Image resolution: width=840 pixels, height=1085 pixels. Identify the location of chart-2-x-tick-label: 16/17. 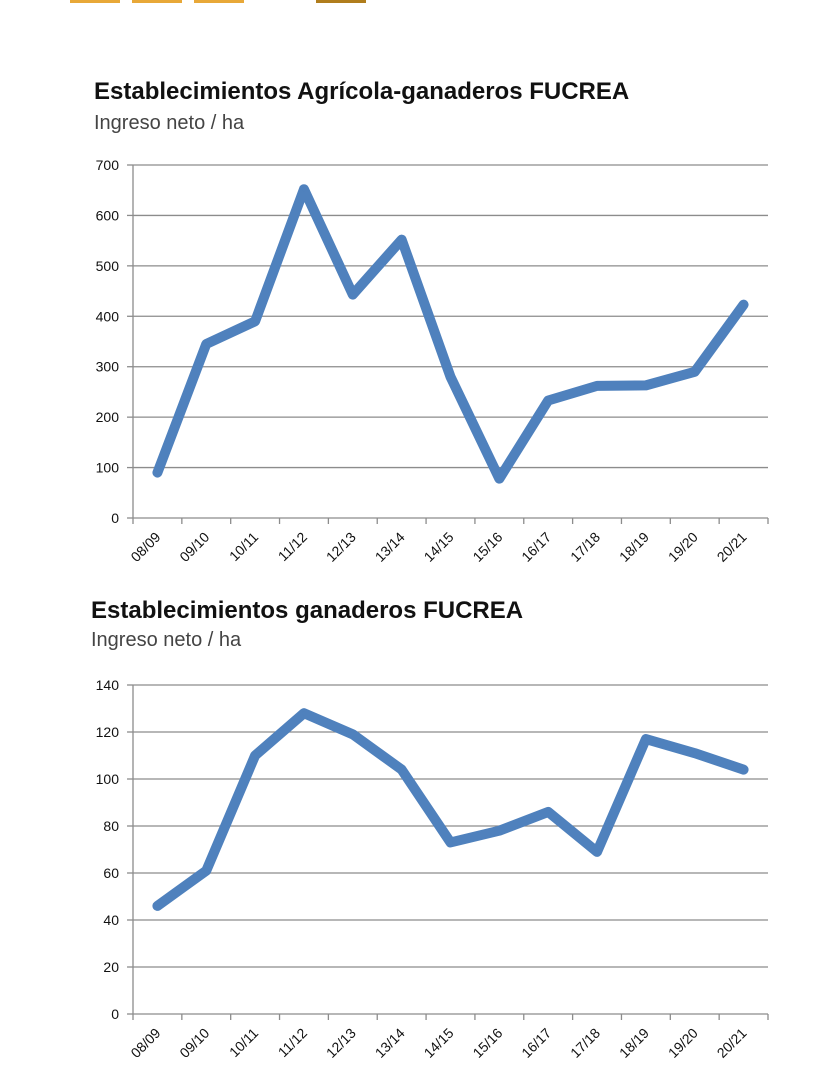
(536, 1043).